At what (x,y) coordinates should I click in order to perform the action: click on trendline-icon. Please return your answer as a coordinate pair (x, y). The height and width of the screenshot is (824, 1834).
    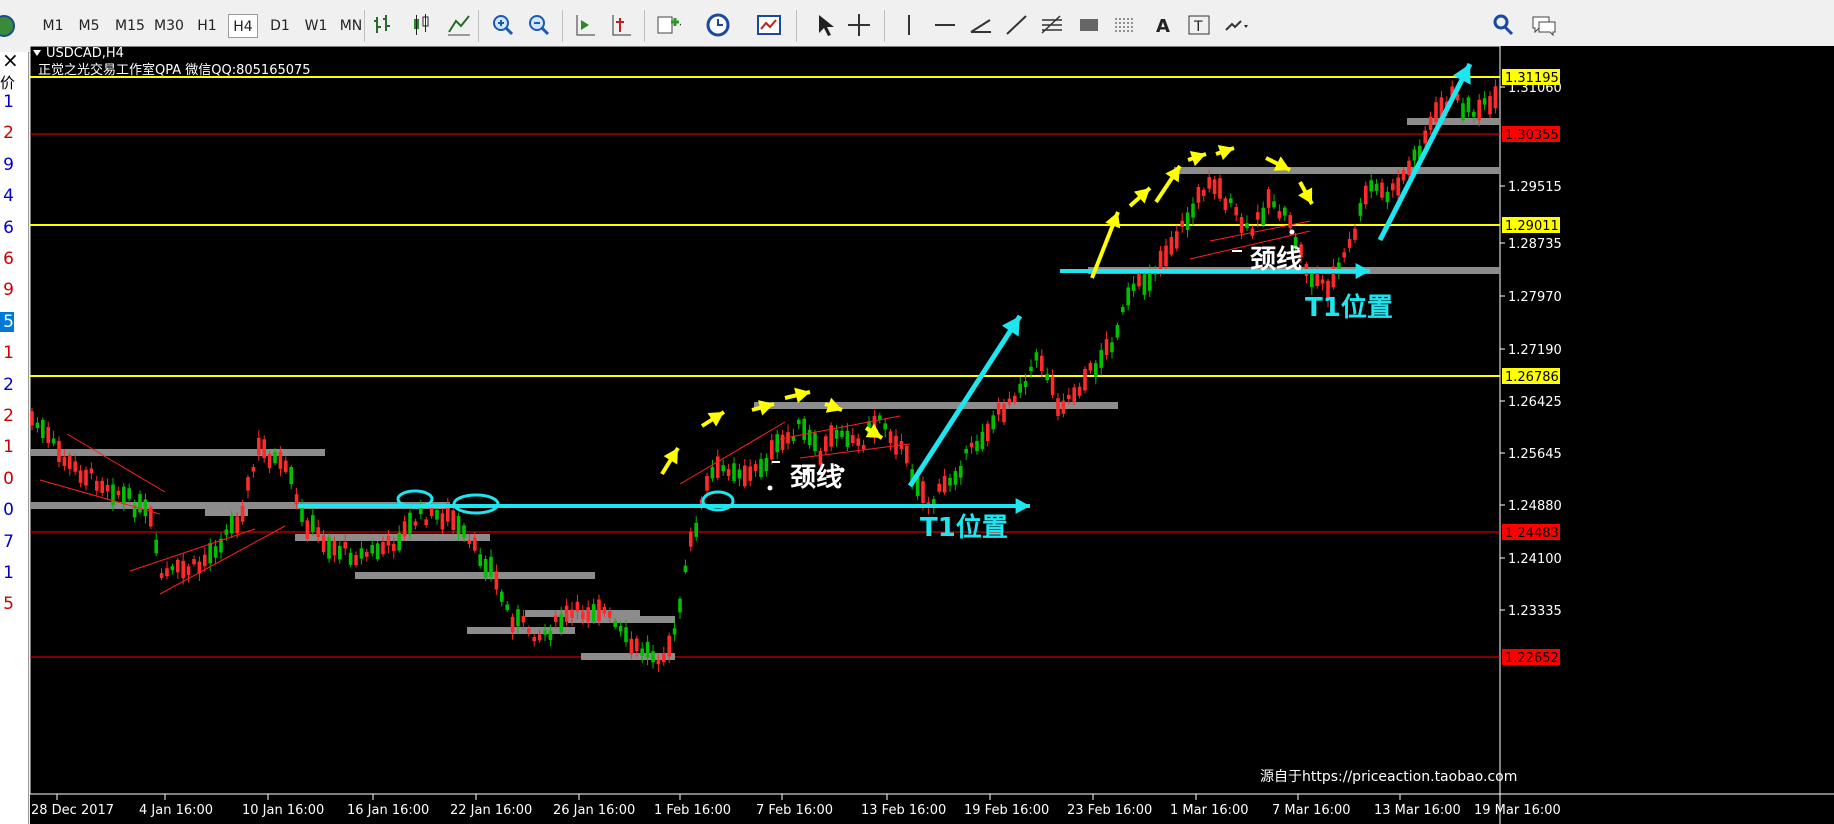
    Looking at the image, I should click on (1017, 25).